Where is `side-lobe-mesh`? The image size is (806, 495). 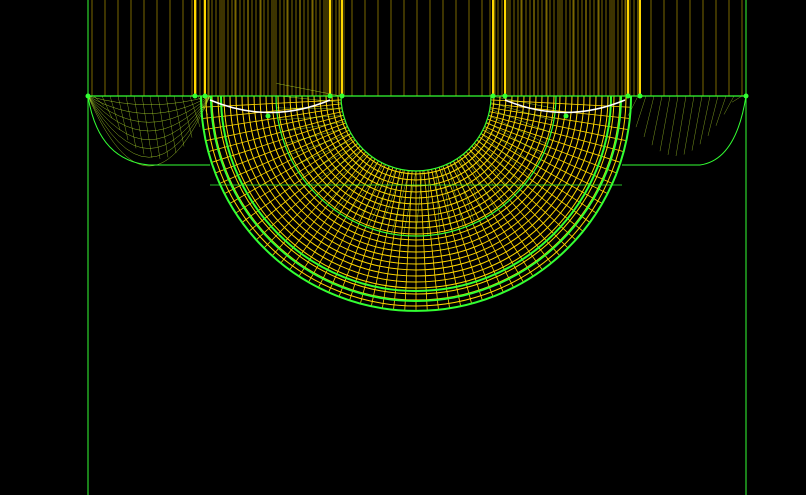 side-lobe-mesh is located at coordinates (415, 131).